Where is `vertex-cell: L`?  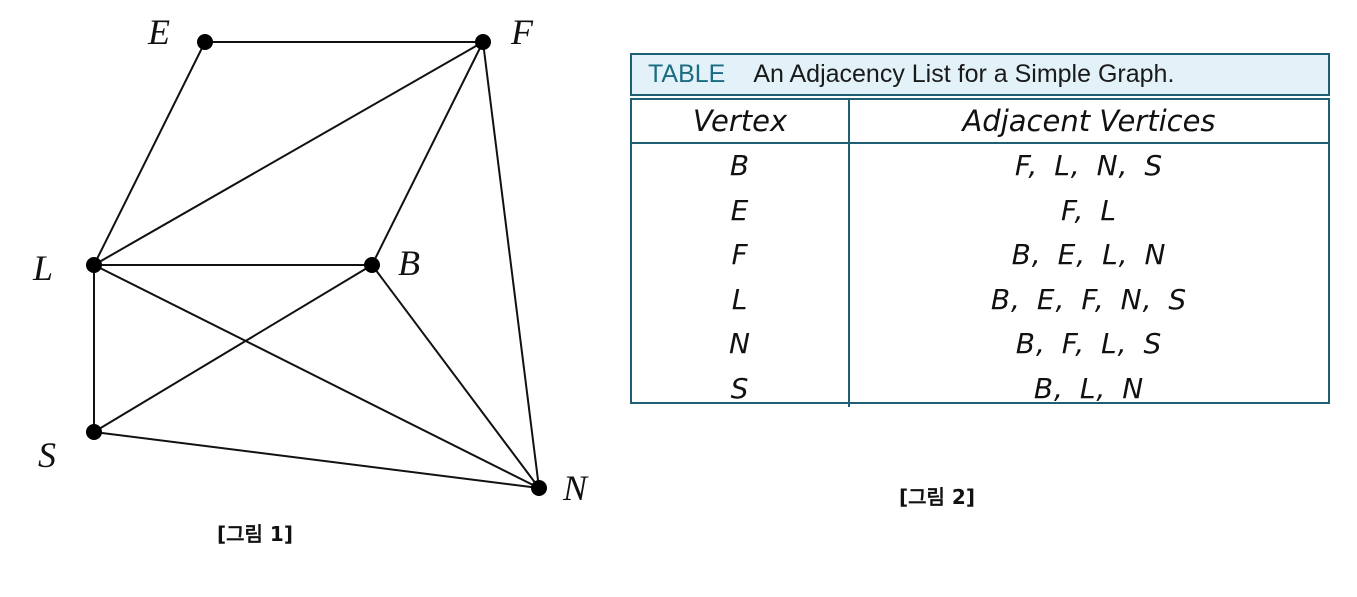
vertex-cell: L is located at coordinates (741, 299).